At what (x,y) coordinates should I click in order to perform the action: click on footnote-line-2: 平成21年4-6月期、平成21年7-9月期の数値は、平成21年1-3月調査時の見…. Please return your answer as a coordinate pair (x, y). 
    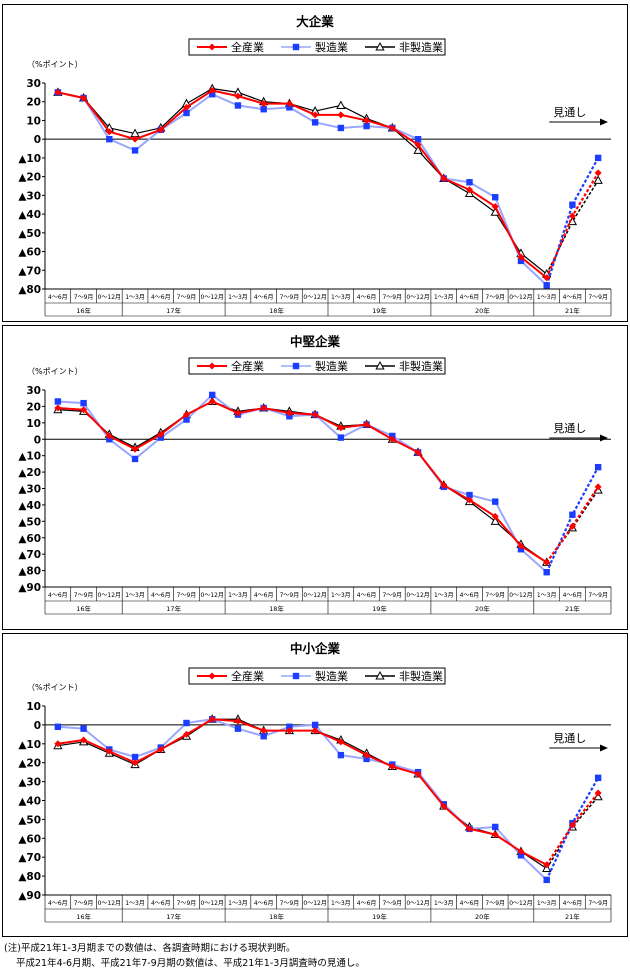
    Looking at the image, I should click on (190, 963).